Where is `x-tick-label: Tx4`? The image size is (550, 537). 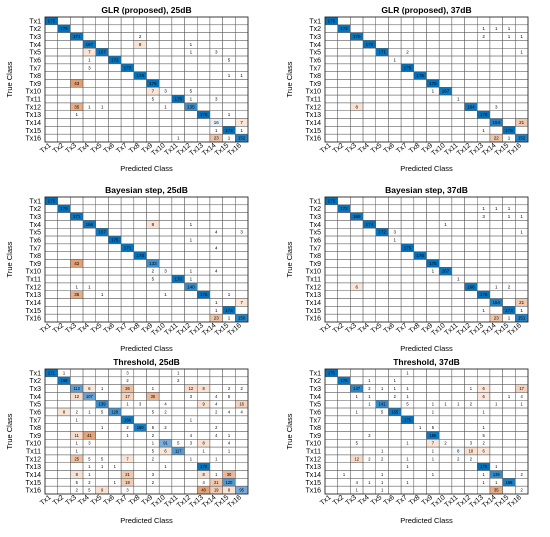
x-tick-label: Tx4 is located at coordinates (84, 500).